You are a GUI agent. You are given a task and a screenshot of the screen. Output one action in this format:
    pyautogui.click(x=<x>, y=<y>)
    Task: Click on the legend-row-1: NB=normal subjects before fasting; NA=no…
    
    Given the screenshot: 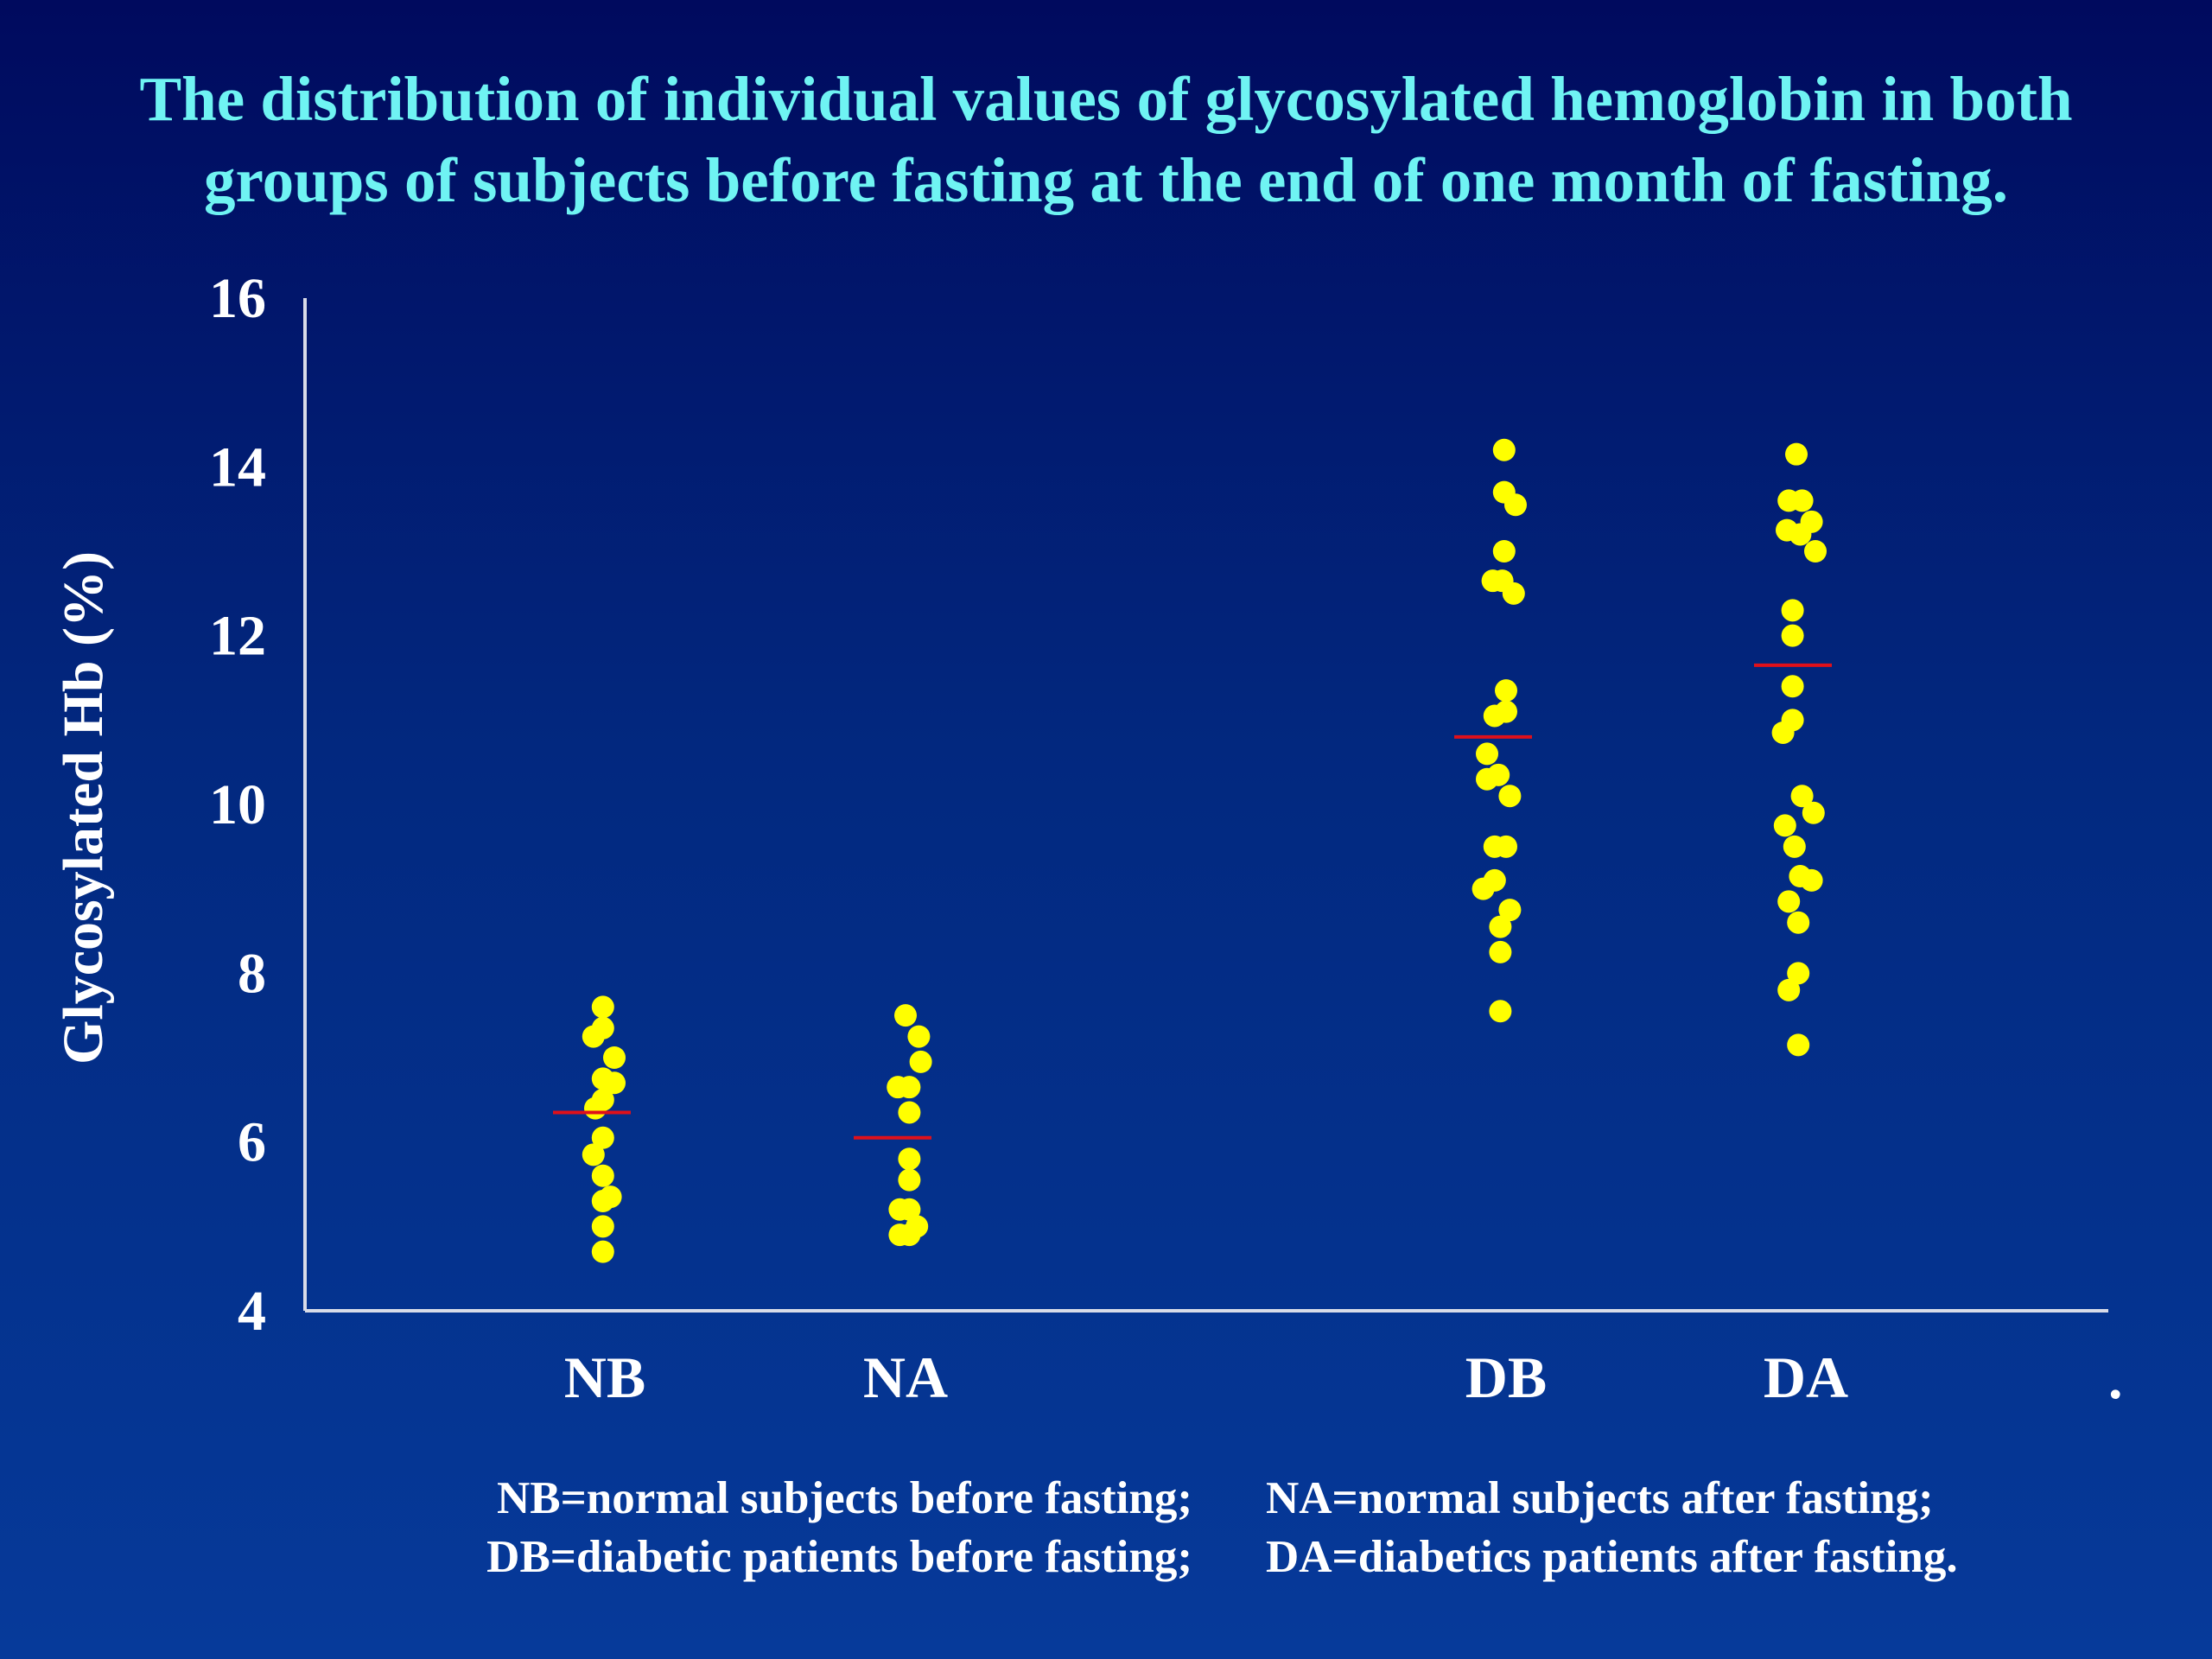 What is the action you would take?
    pyautogui.click(x=1106, y=1498)
    